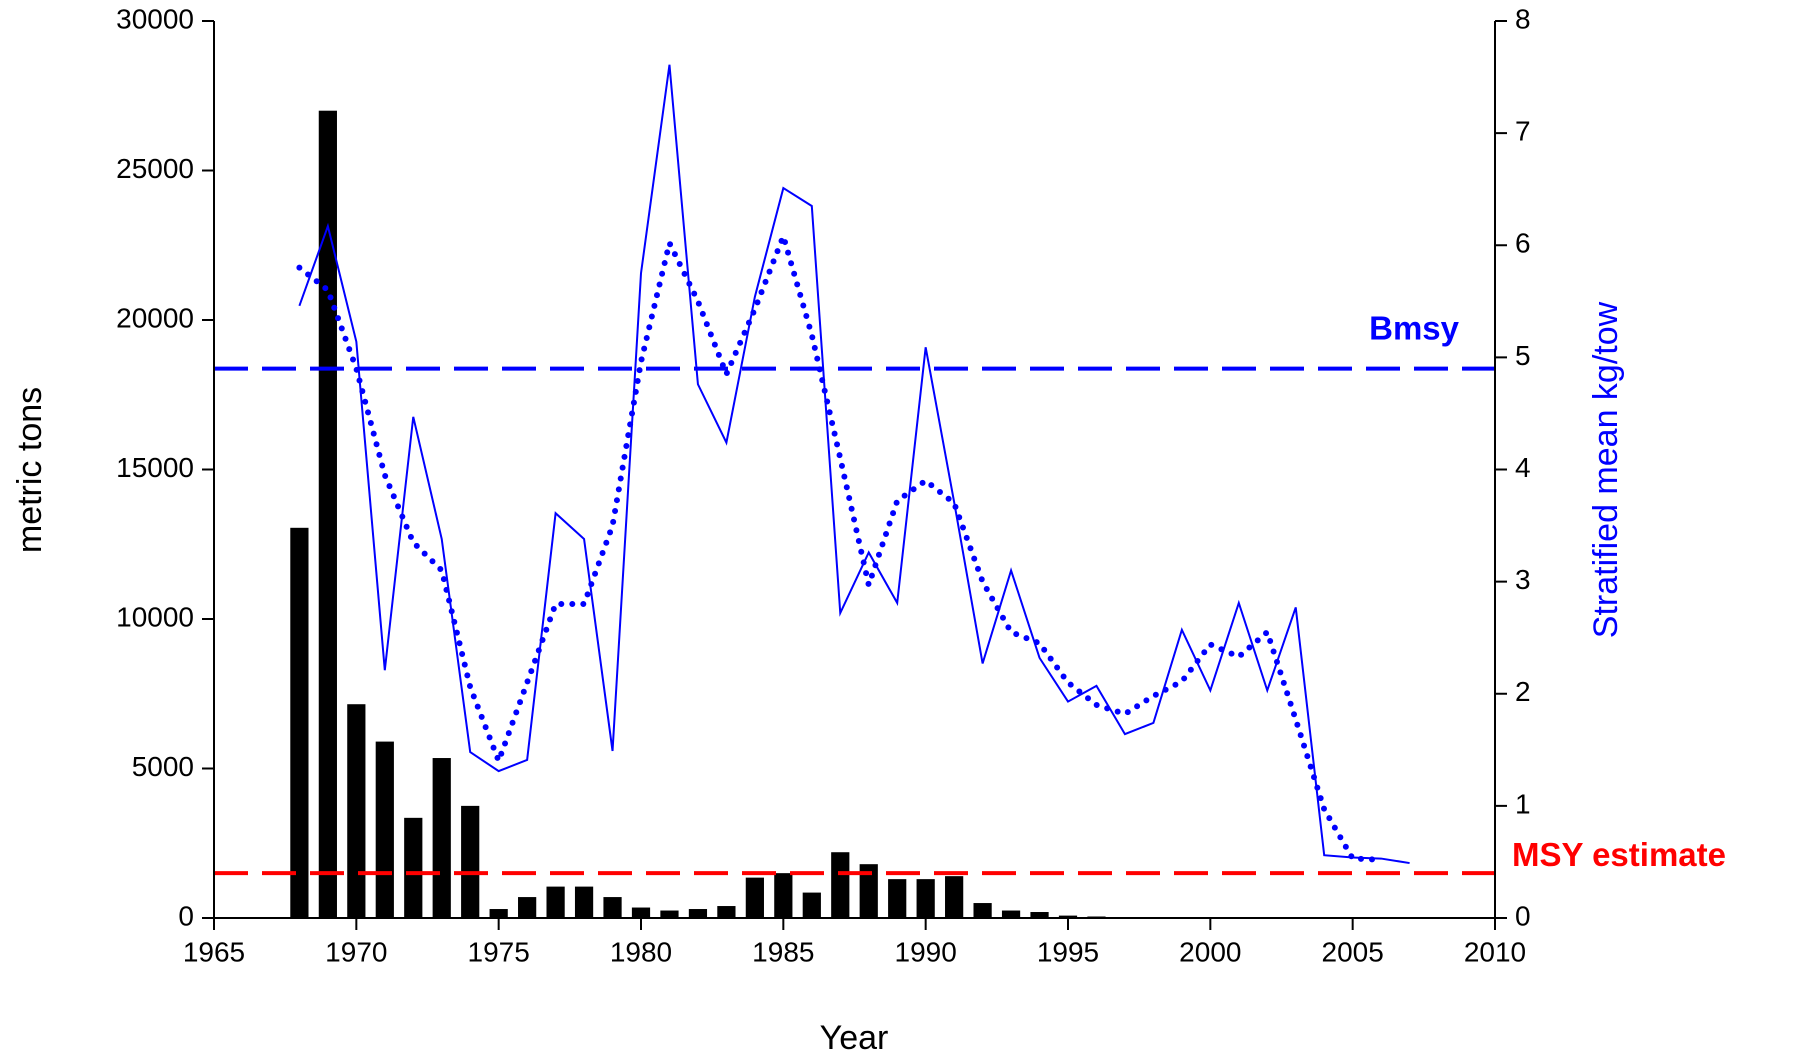  I want to click on x-tick-label: 1965, so click(214, 951).